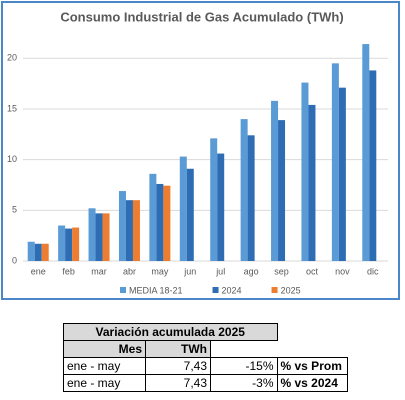  What do you see at coordinates (312, 383) in the screenshot?
I see `cell: % vs 2024` at bounding box center [312, 383].